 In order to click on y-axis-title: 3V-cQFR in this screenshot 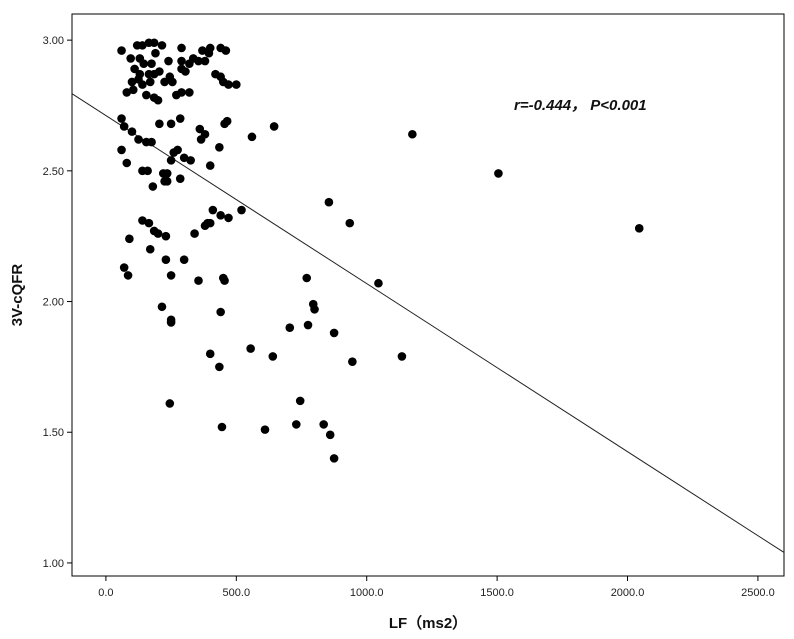, I will do `click(17, 295)`.